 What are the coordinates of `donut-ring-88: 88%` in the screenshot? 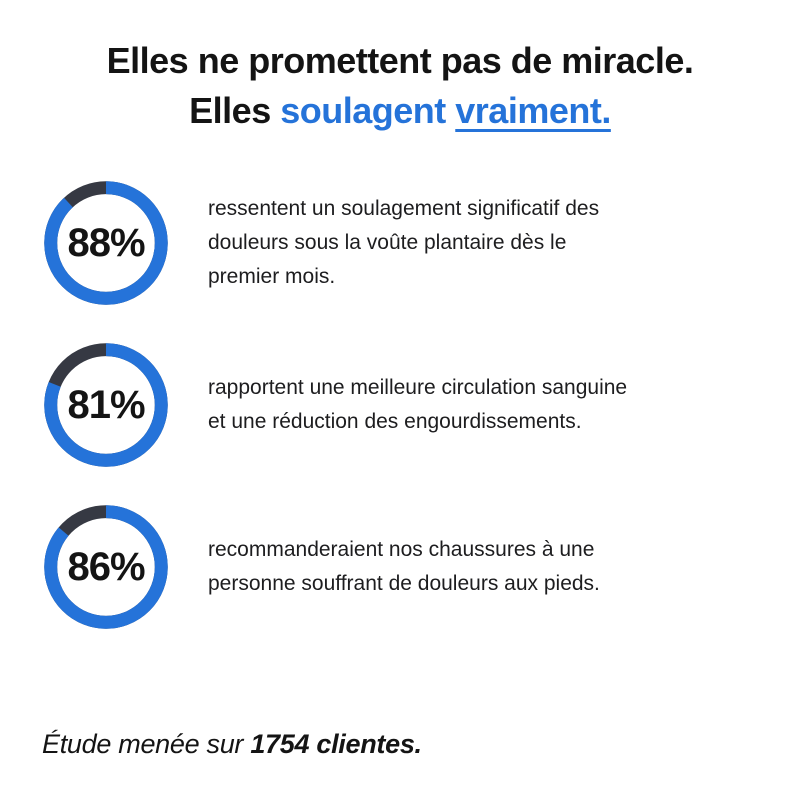 It's located at (106, 243).